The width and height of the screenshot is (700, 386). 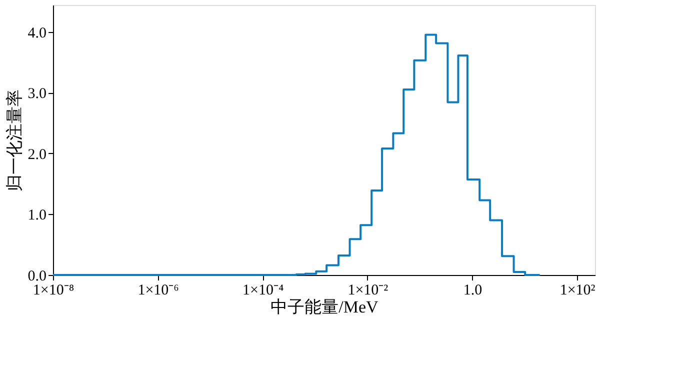 I want to click on x-tick-label: 1×10⁻², so click(x=368, y=290).